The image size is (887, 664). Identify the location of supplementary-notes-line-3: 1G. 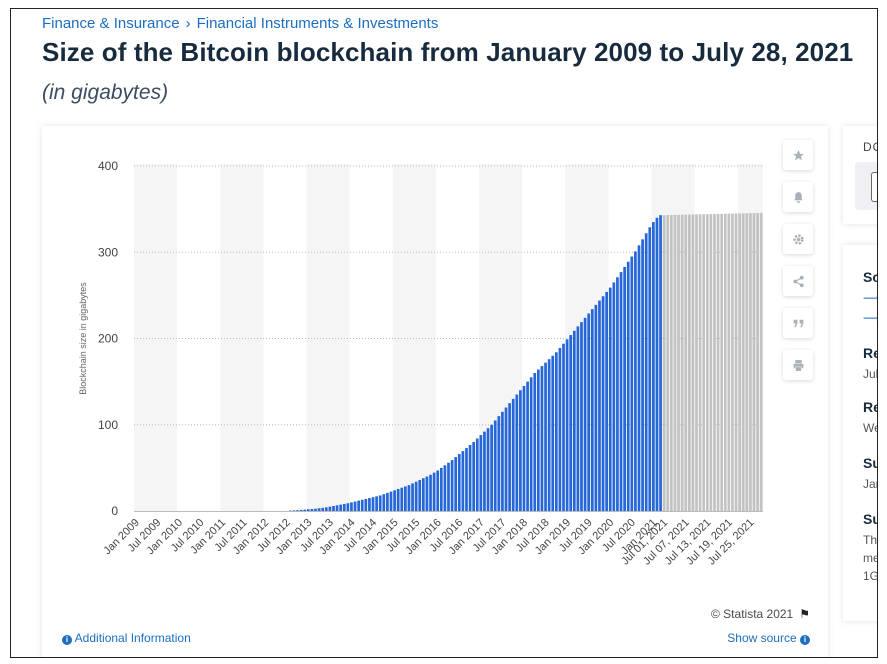
(870, 576).